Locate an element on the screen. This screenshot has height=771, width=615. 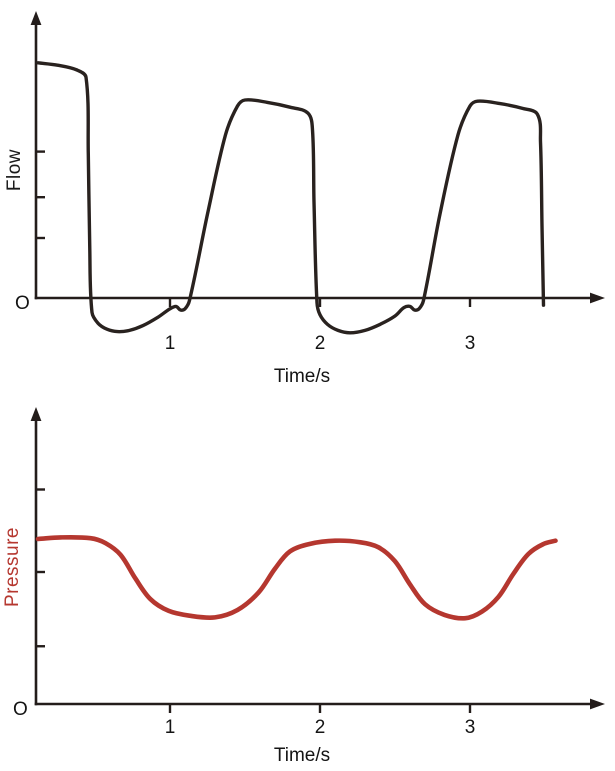
flow-origin-label: O is located at coordinates (22, 303).